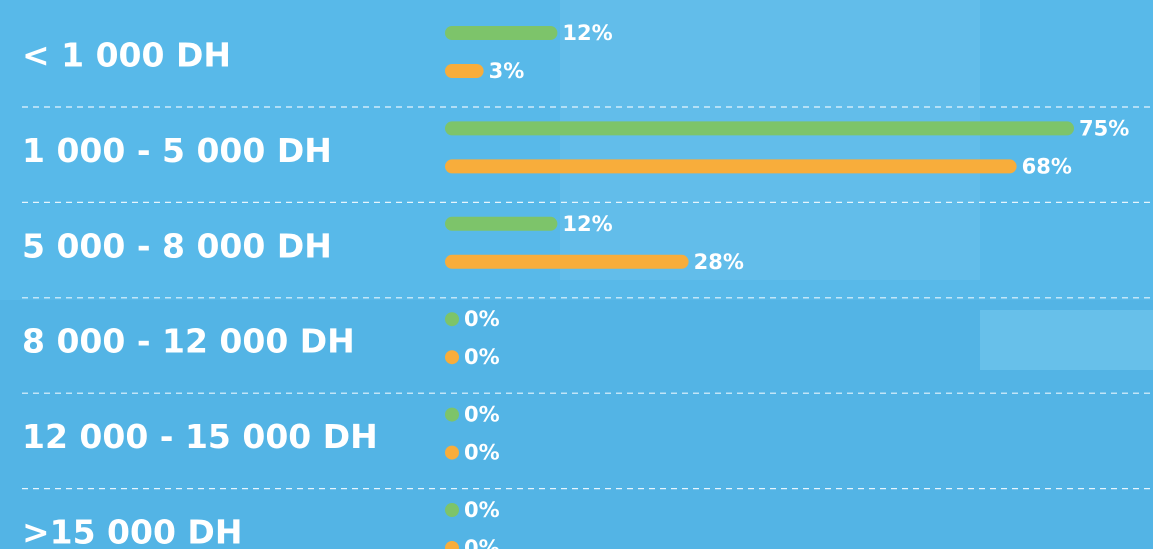 Image resolution: width=1153 pixels, height=549 pixels. I want to click on category-label: 1 000 - 5 000 DH, so click(177, 150).